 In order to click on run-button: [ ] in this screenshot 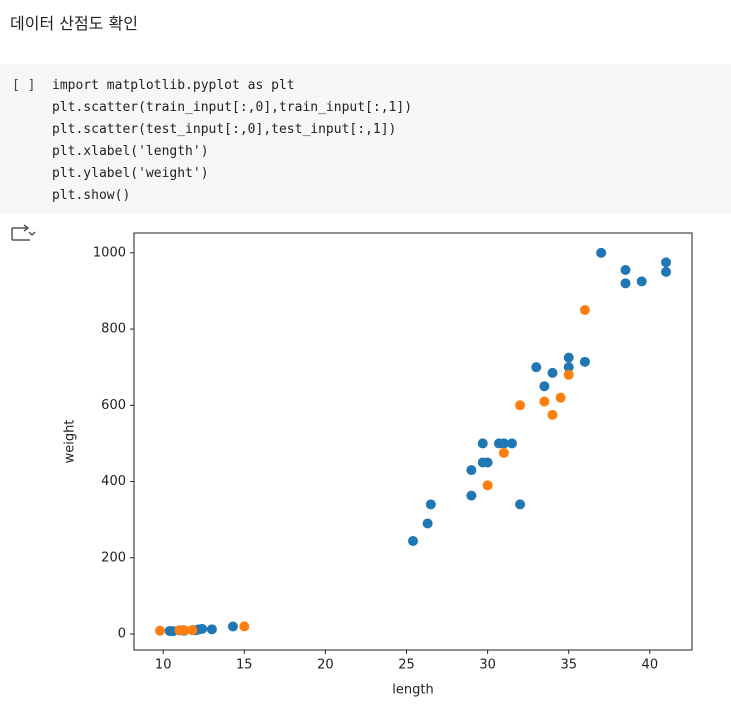, I will do `click(24, 85)`.